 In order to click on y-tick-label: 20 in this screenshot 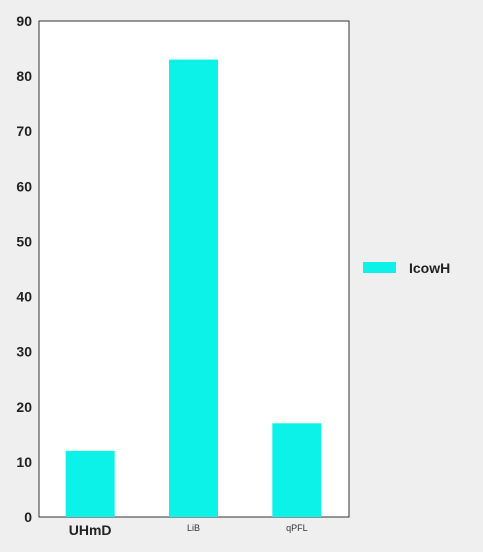, I will do `click(24, 407)`.